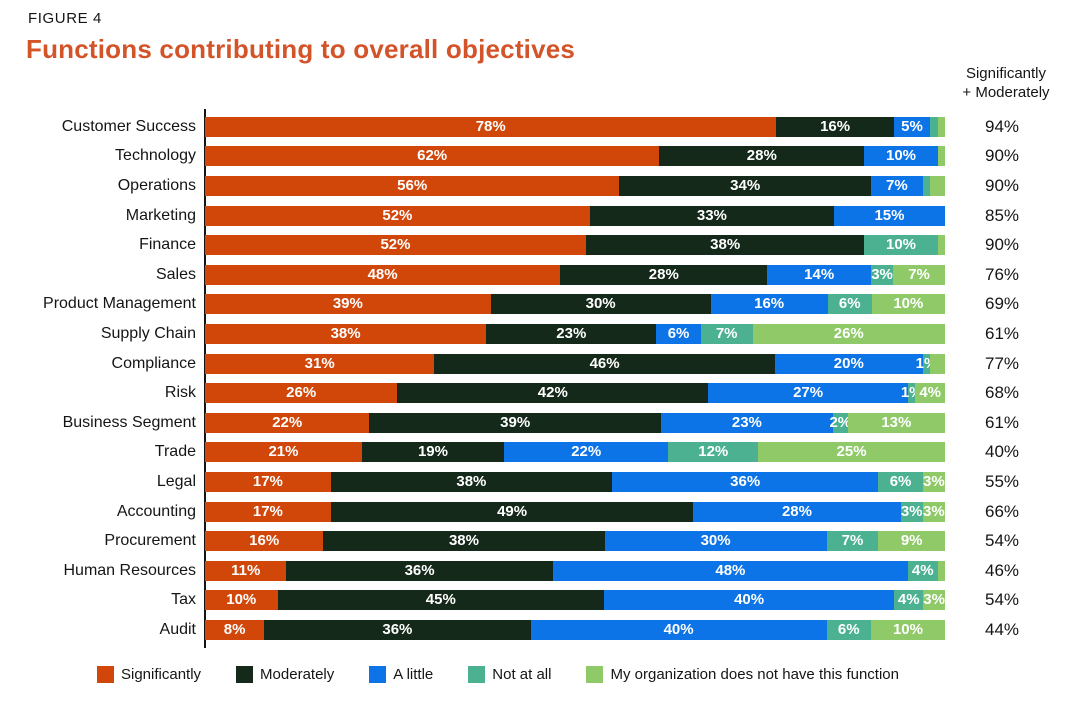 Image resolution: width=1078 pixels, height=712 pixels. I want to click on bar-segment-a-little: 14%, so click(819, 274).